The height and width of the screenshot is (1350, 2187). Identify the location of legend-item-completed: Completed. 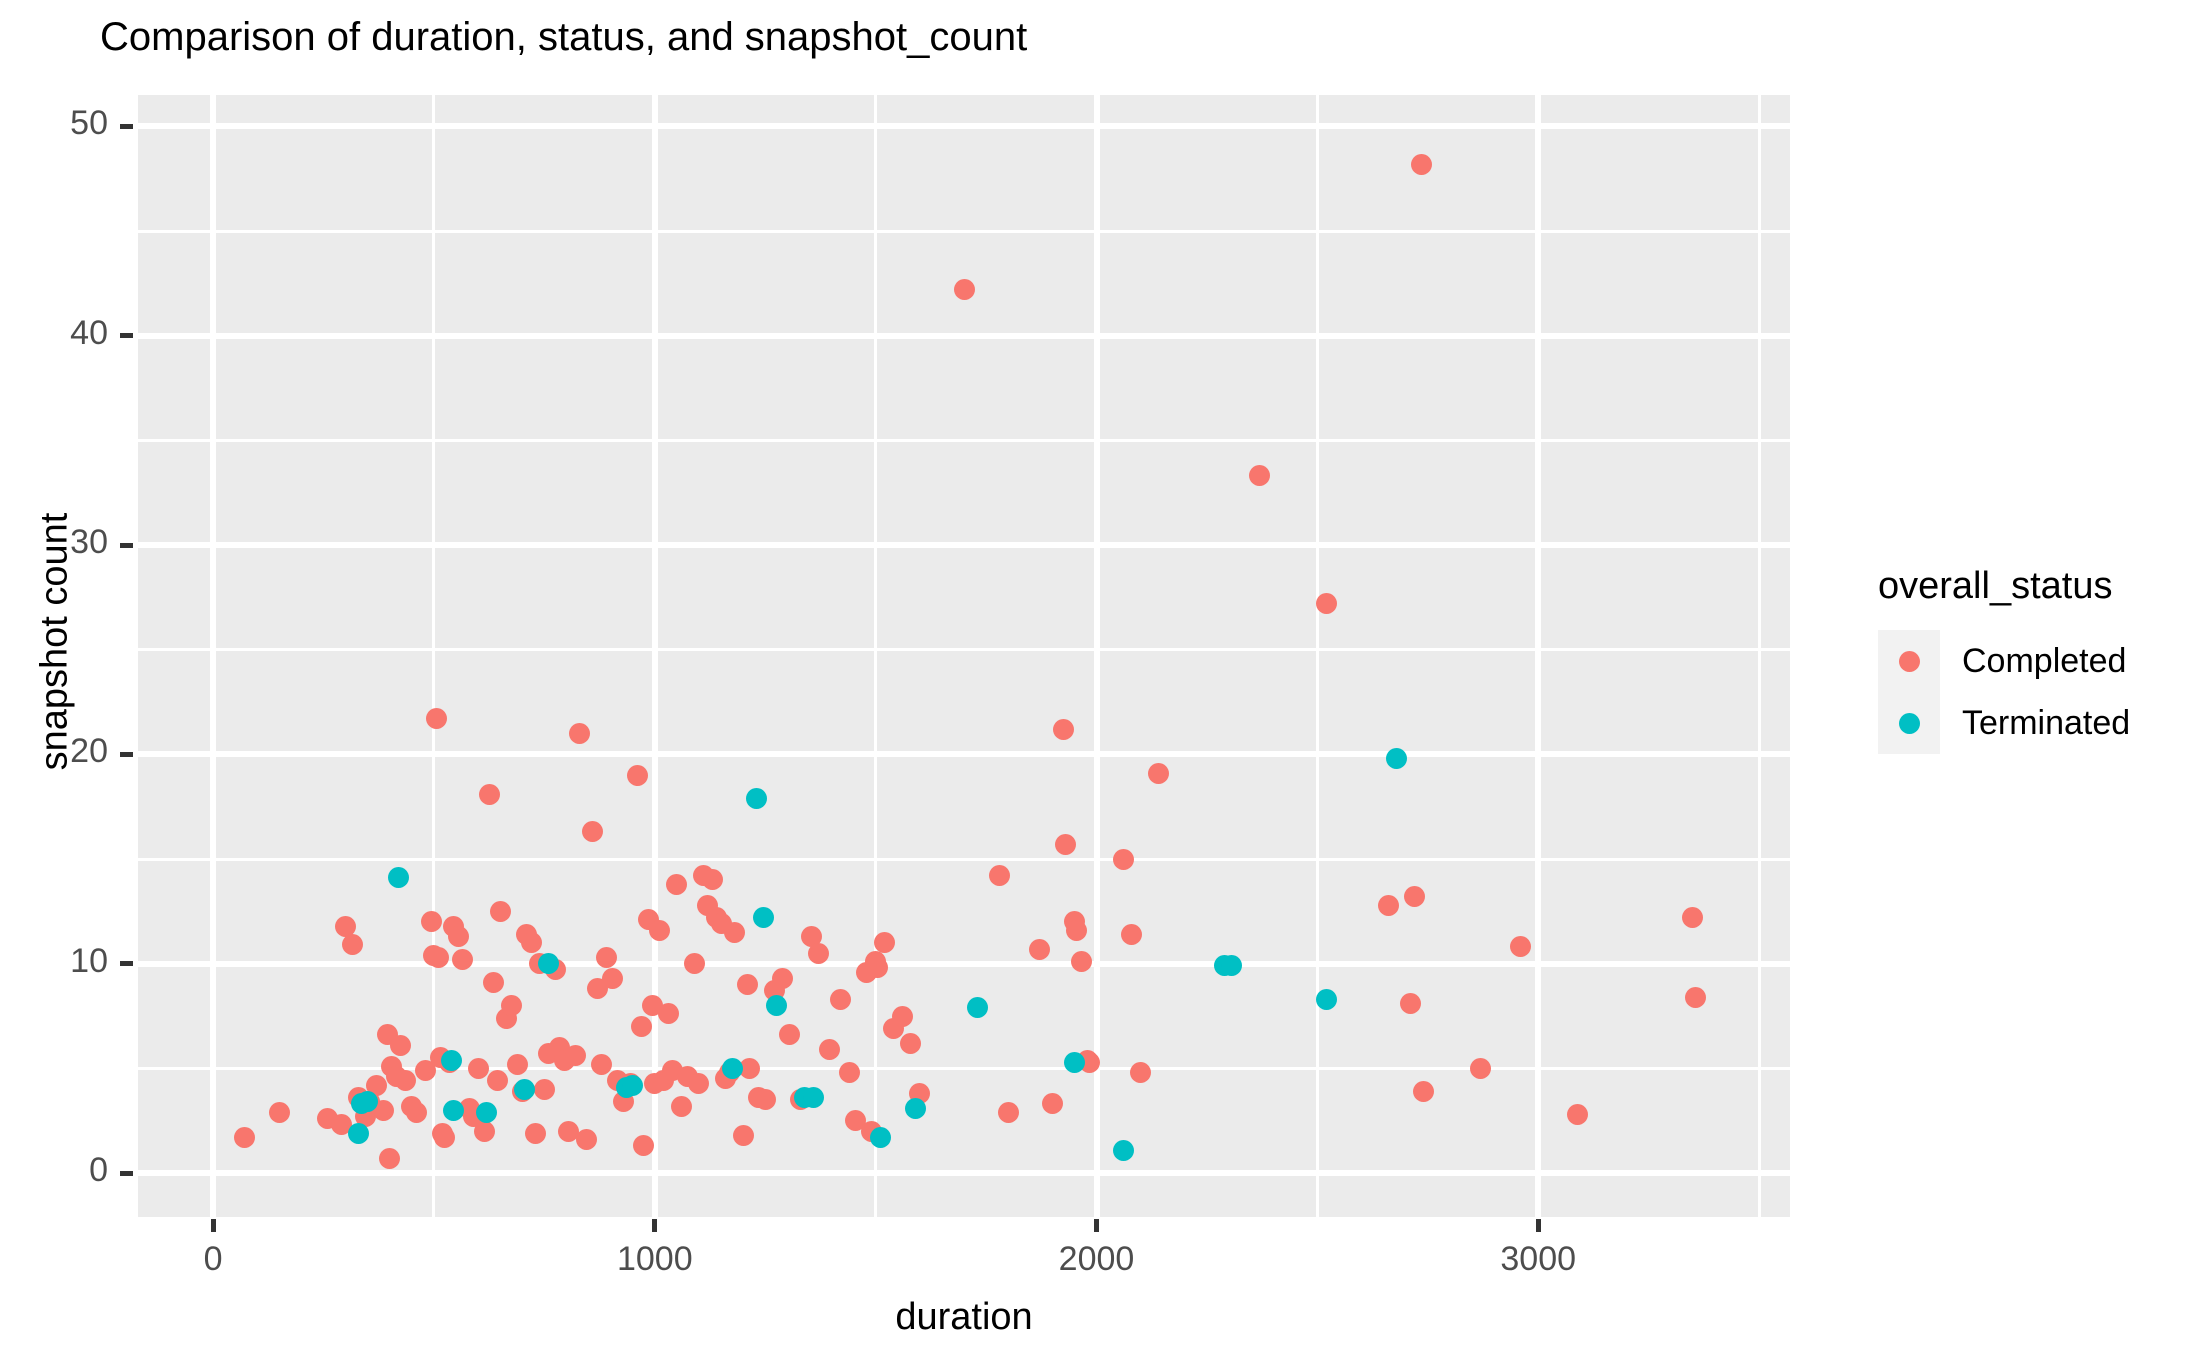
(2004, 661).